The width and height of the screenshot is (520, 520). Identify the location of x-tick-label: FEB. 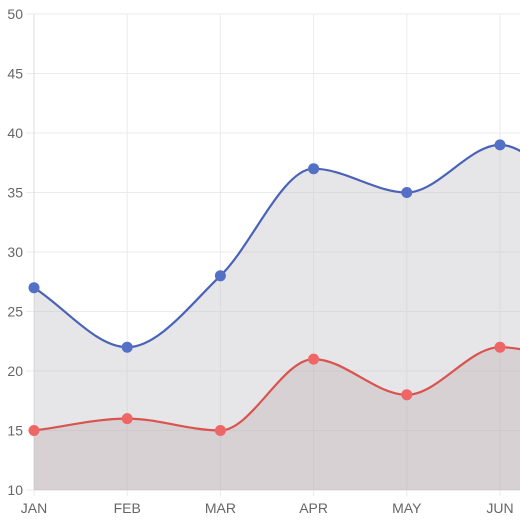
(127, 508).